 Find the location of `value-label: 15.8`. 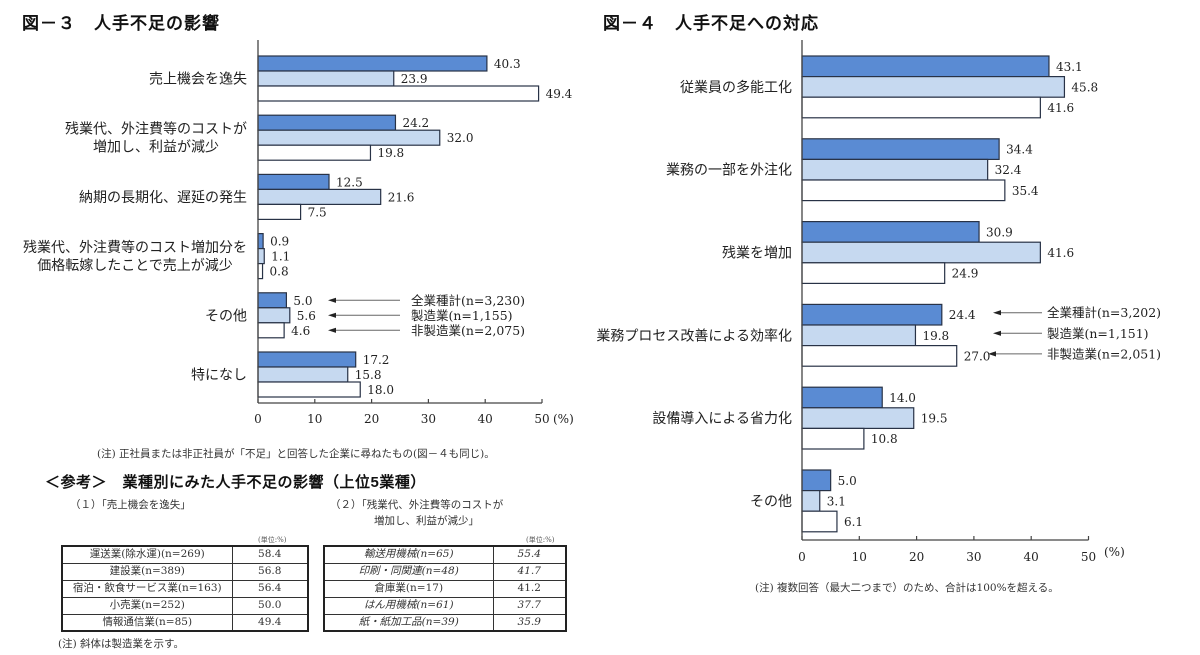

value-label: 15.8 is located at coordinates (368, 375).